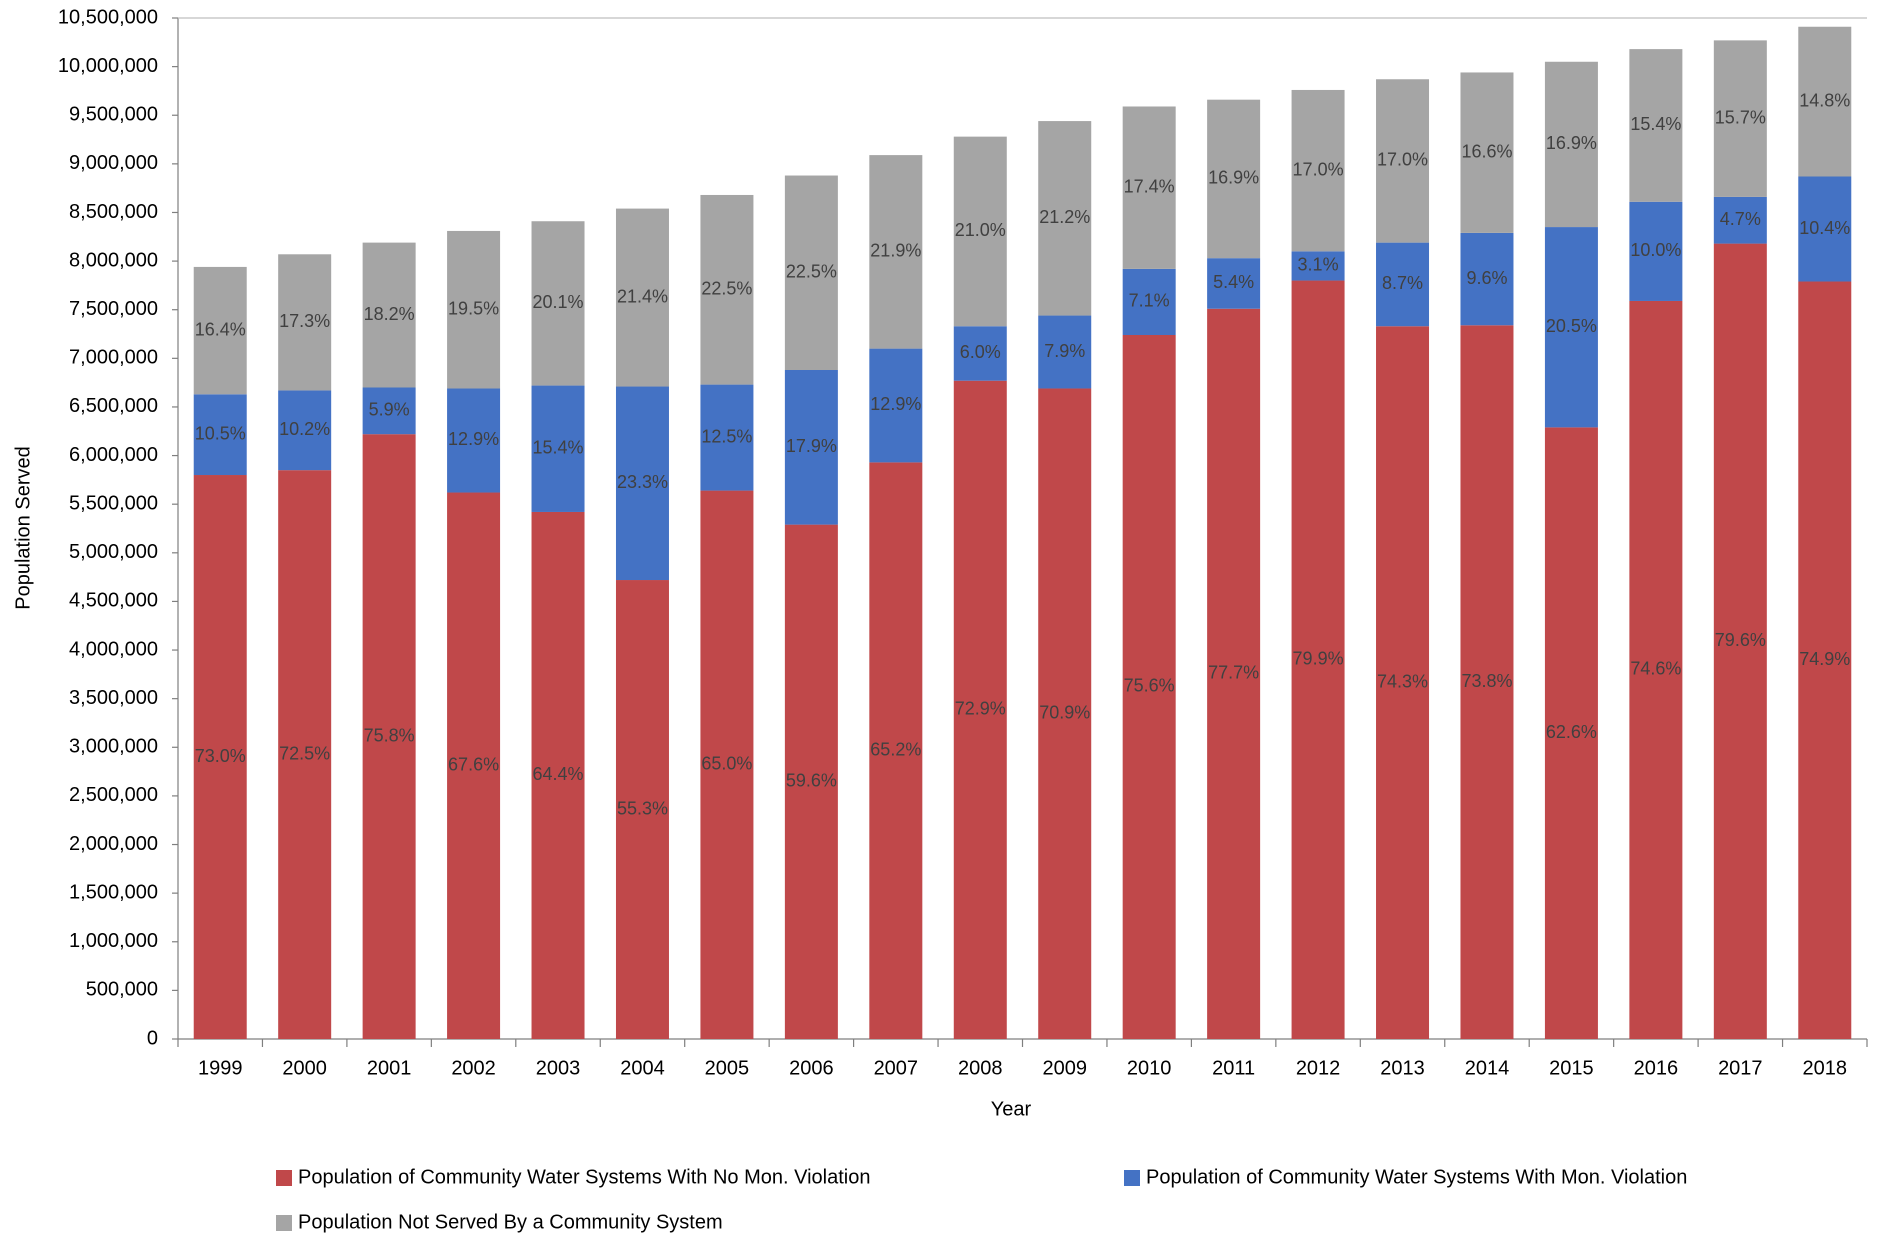 Image resolution: width=1877 pixels, height=1233 pixels. Describe the element at coordinates (726, 764) in the screenshot. I see `data-label: 65.0%` at that location.